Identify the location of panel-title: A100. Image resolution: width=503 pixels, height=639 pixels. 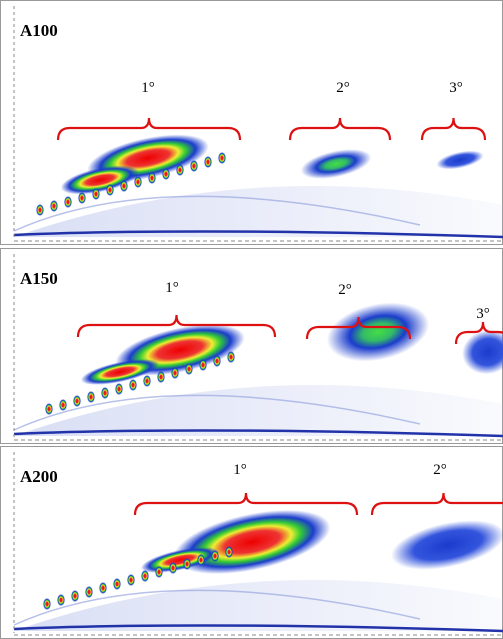
(39, 30).